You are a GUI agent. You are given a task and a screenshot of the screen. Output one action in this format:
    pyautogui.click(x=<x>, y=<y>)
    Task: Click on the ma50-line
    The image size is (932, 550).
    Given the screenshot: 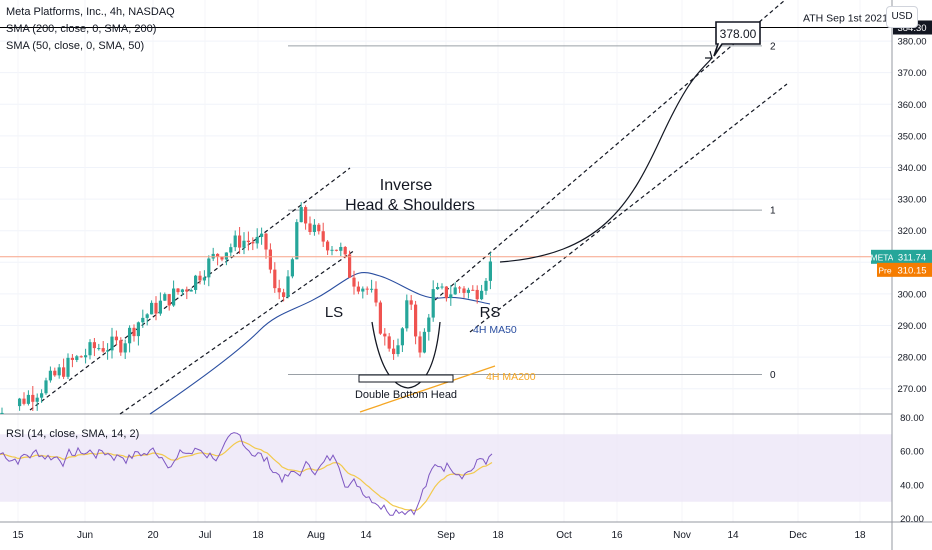 What is the action you would take?
    pyautogui.click(x=320, y=343)
    